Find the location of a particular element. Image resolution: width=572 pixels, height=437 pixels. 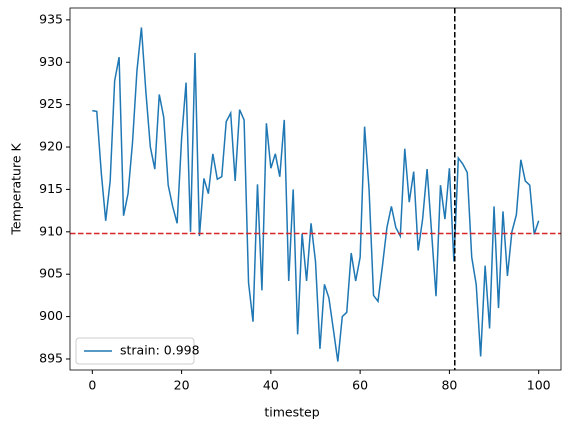

x-tick-label: 40 is located at coordinates (271, 385).